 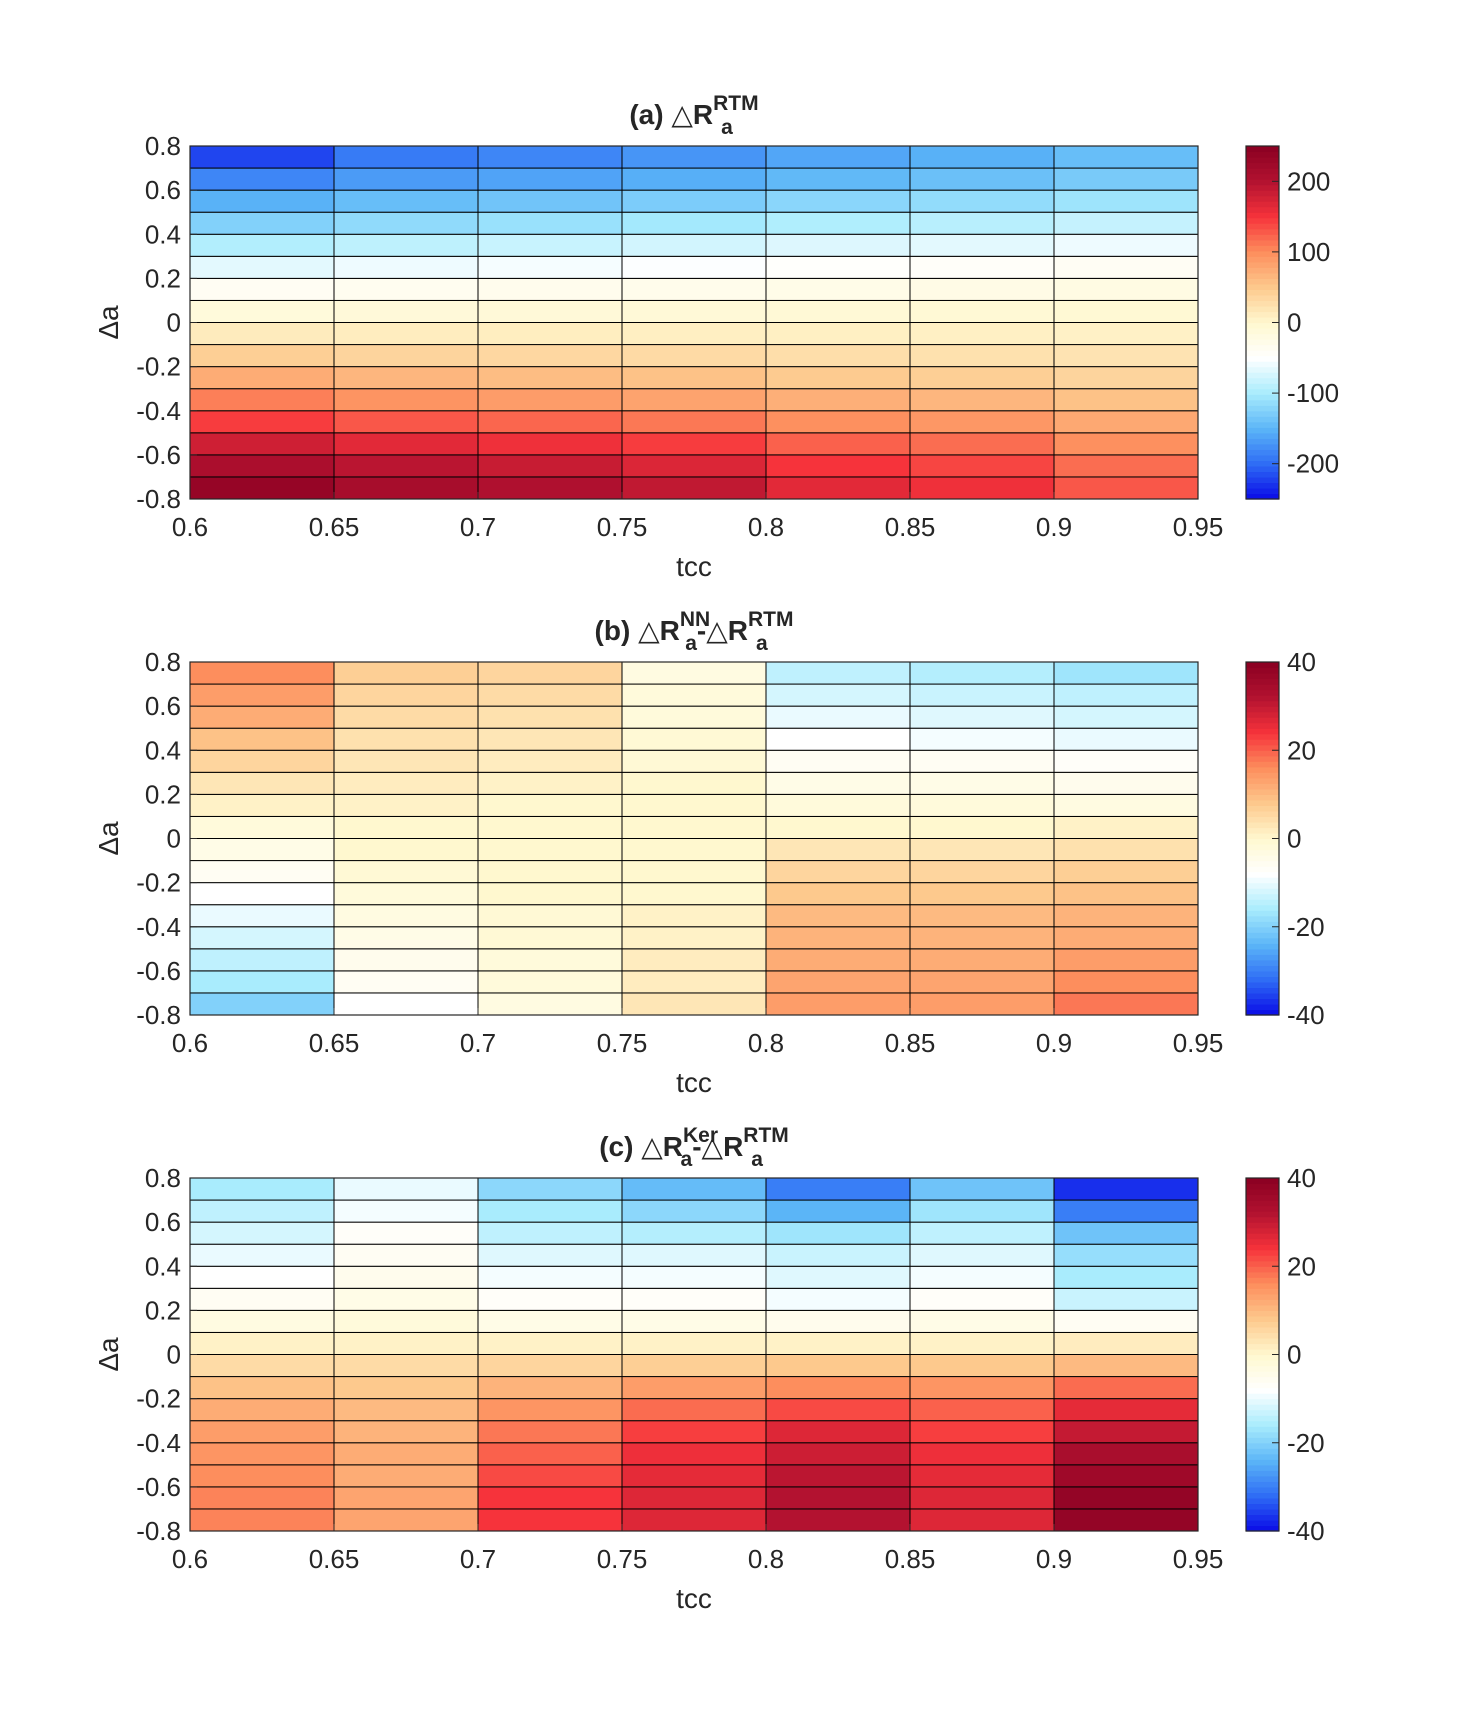 What do you see at coordinates (108, 1354) in the screenshot?
I see `y-axis-label: Δa` at bounding box center [108, 1354].